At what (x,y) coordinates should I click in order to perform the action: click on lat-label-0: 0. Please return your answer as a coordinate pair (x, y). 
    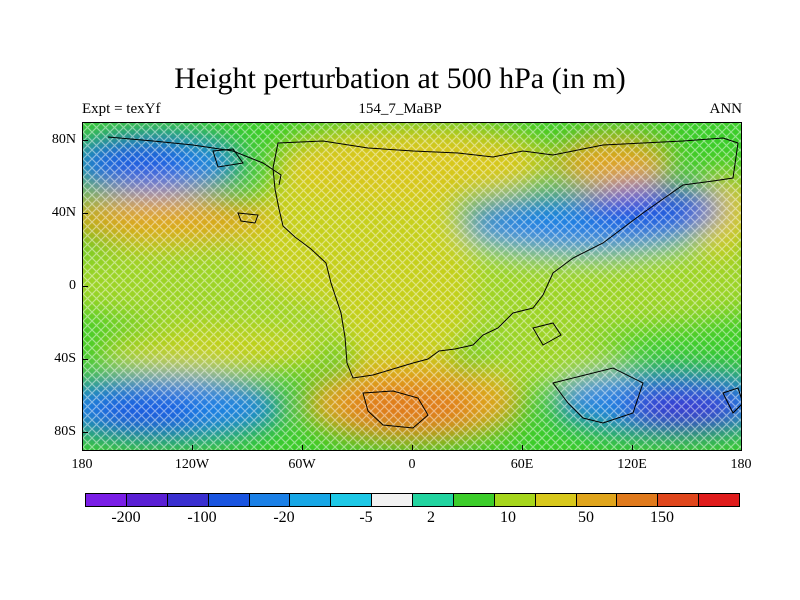
    Looking at the image, I should click on (72, 285).